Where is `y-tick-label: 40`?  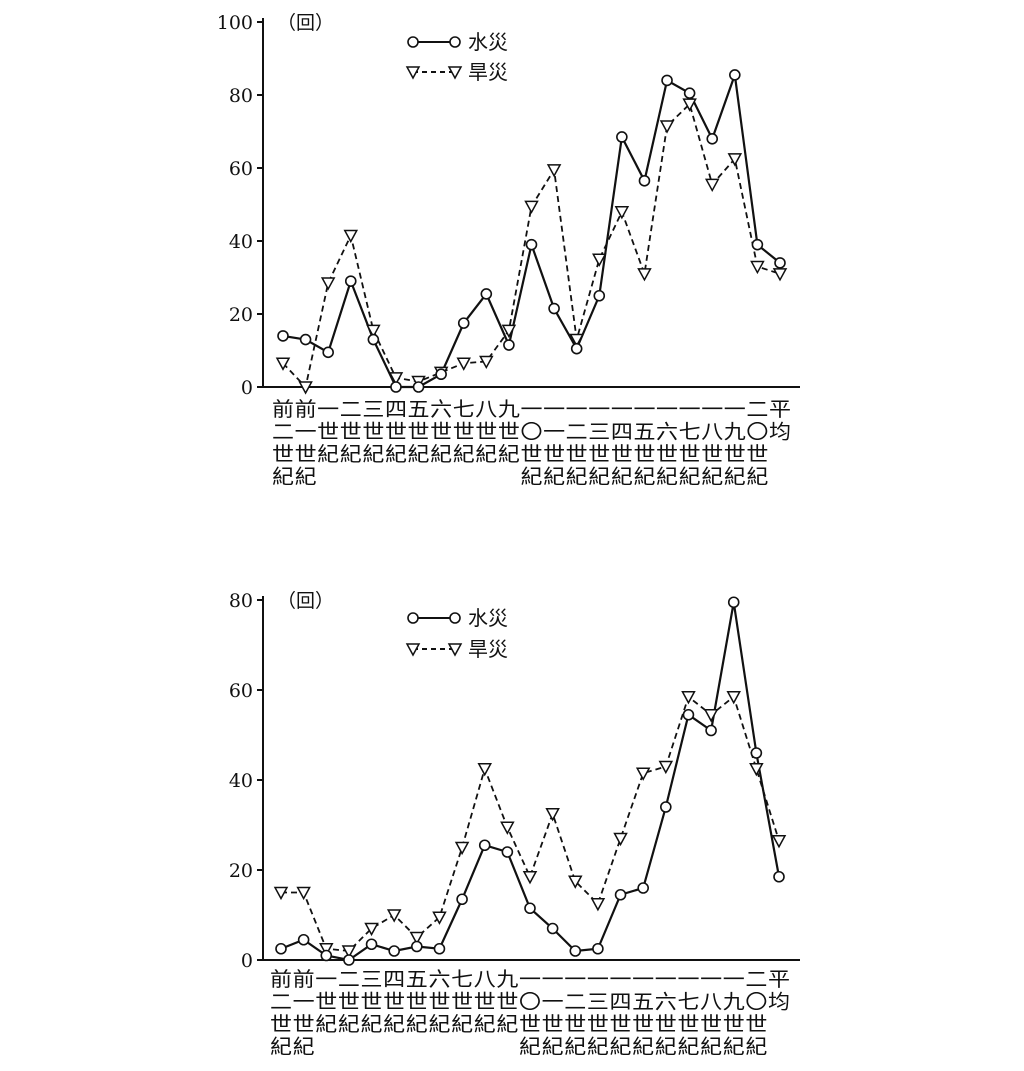 y-tick-label: 40 is located at coordinates (241, 242).